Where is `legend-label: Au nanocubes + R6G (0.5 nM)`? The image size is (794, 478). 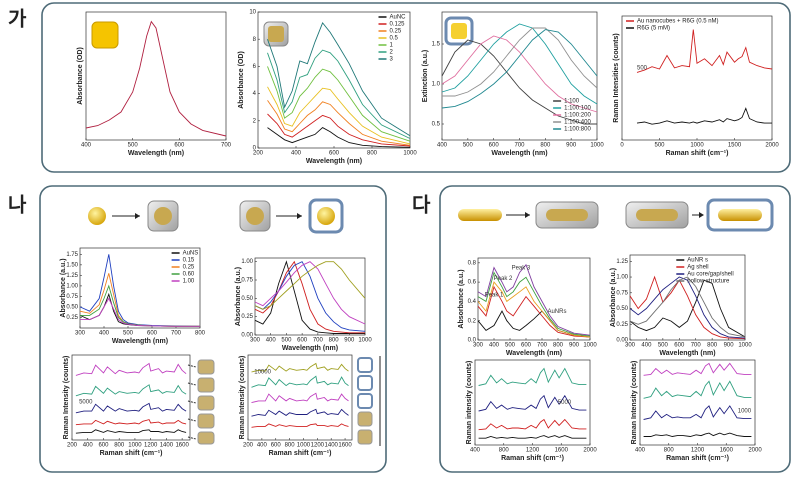 legend-label: Au nanocubes + R6G (0.5 nM) is located at coordinates (678, 22).